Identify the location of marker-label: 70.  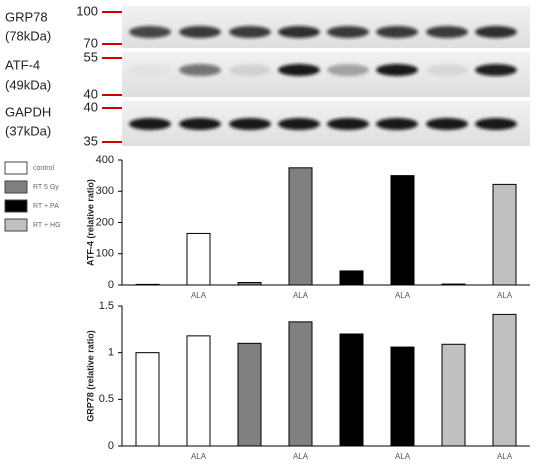
(91, 42).